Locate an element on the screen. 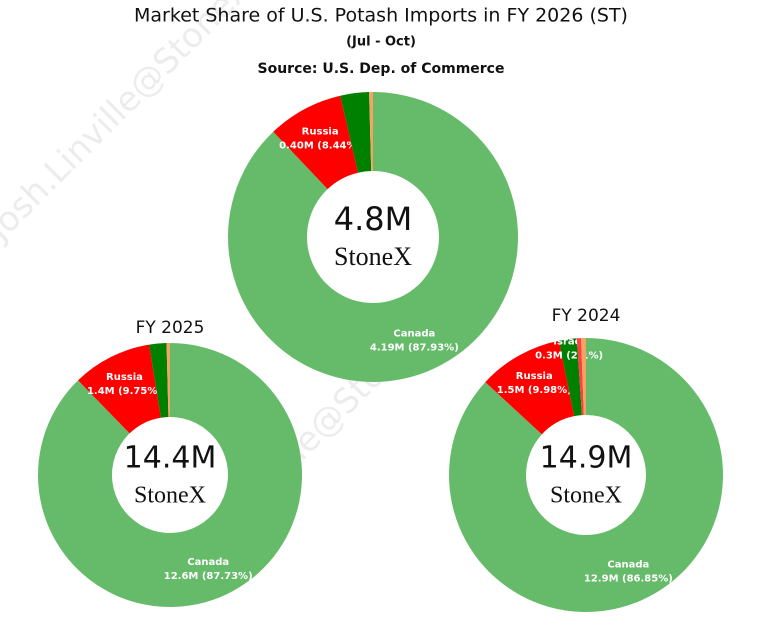  slice-category: Israel is located at coordinates (569, 342).